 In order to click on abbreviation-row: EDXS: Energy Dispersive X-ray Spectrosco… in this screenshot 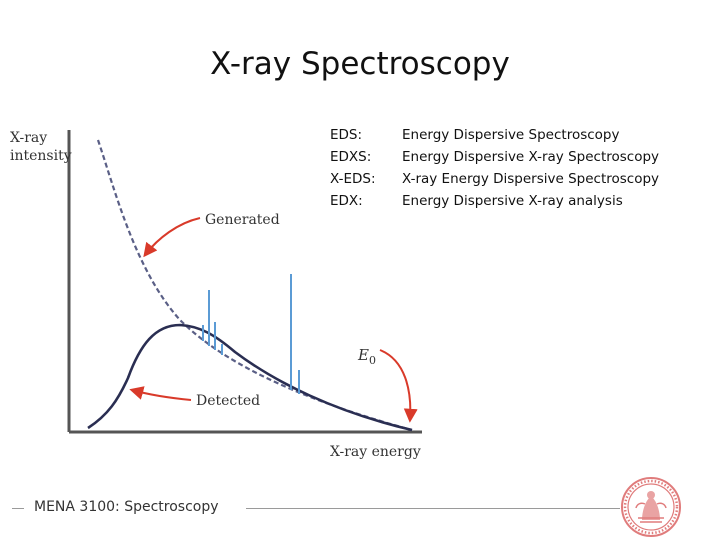, I will do `click(494, 157)`.